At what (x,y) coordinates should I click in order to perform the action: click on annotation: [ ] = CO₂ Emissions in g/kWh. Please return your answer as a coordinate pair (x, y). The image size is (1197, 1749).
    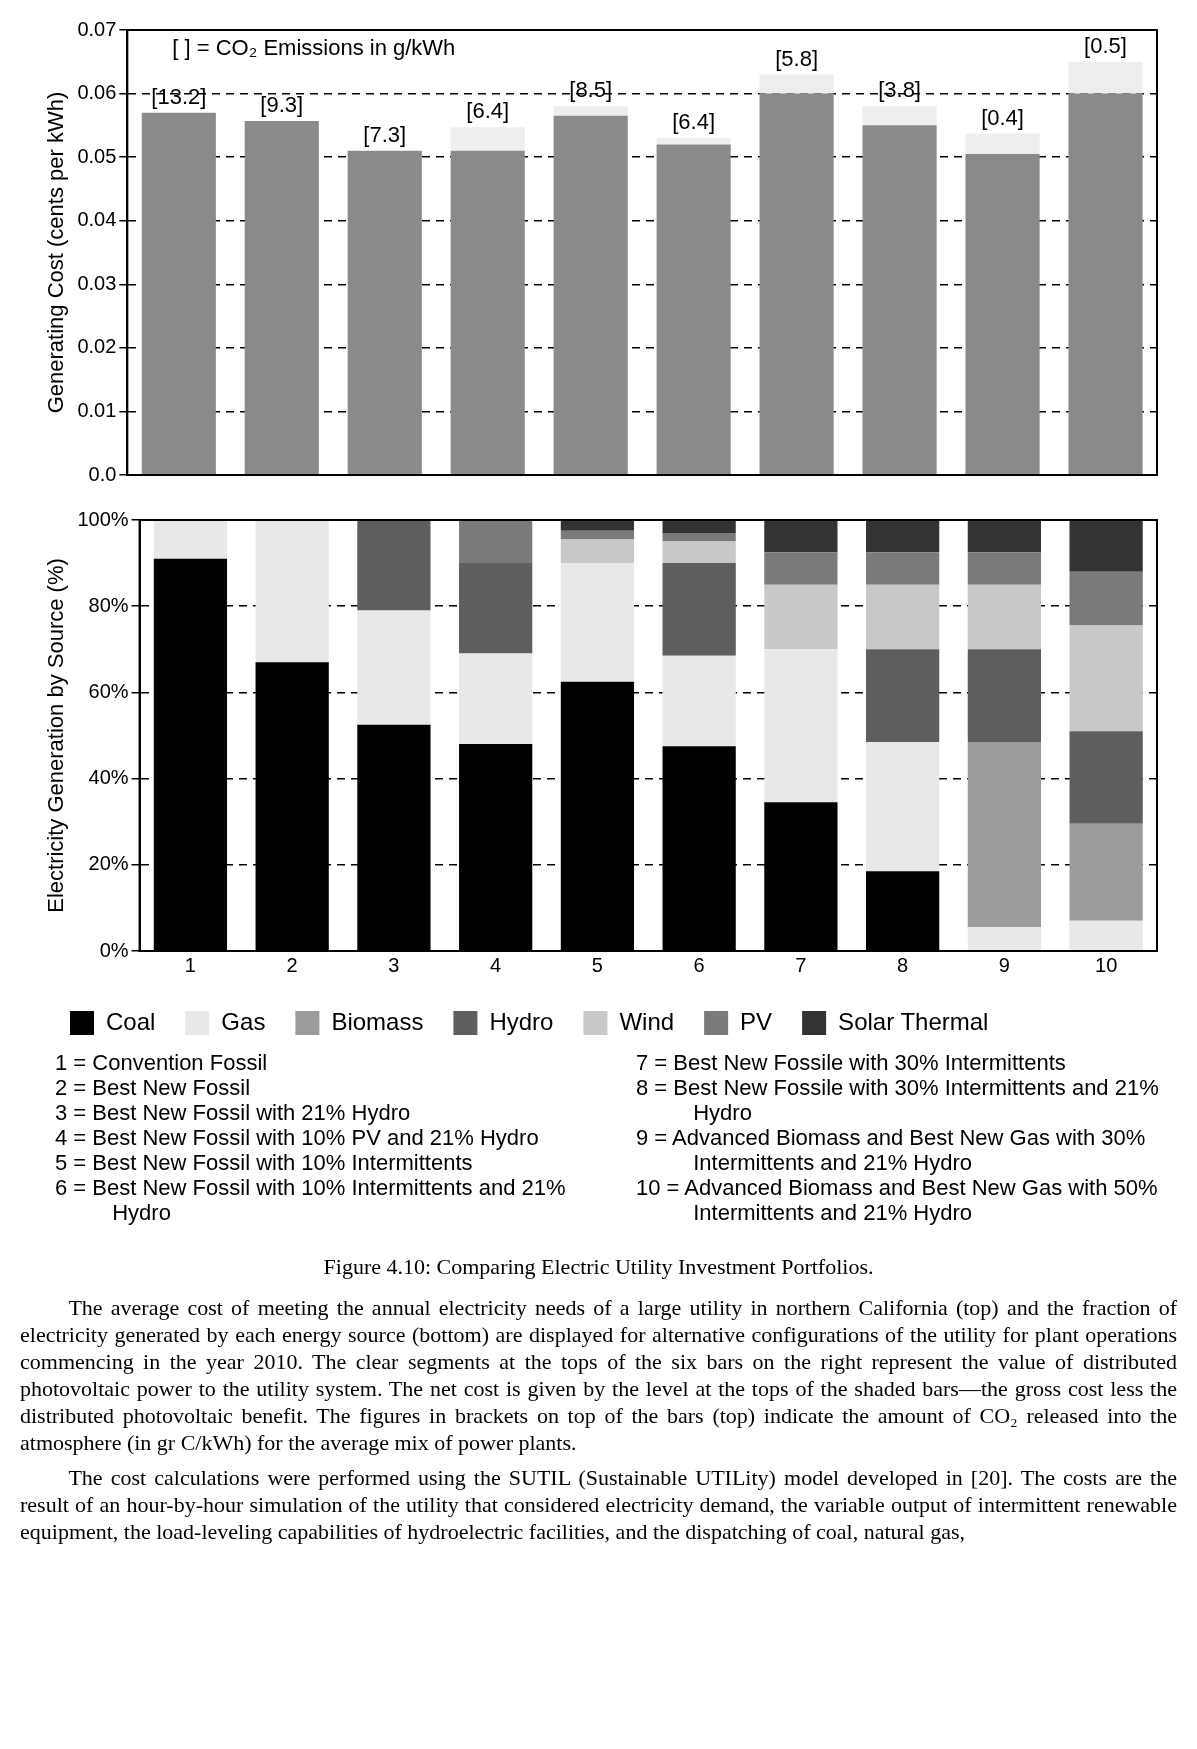
    Looking at the image, I should click on (314, 48).